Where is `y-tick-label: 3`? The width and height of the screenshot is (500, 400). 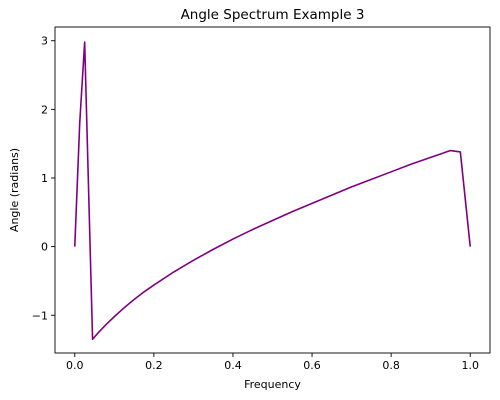
y-tick-label: 3 is located at coordinates (44, 41).